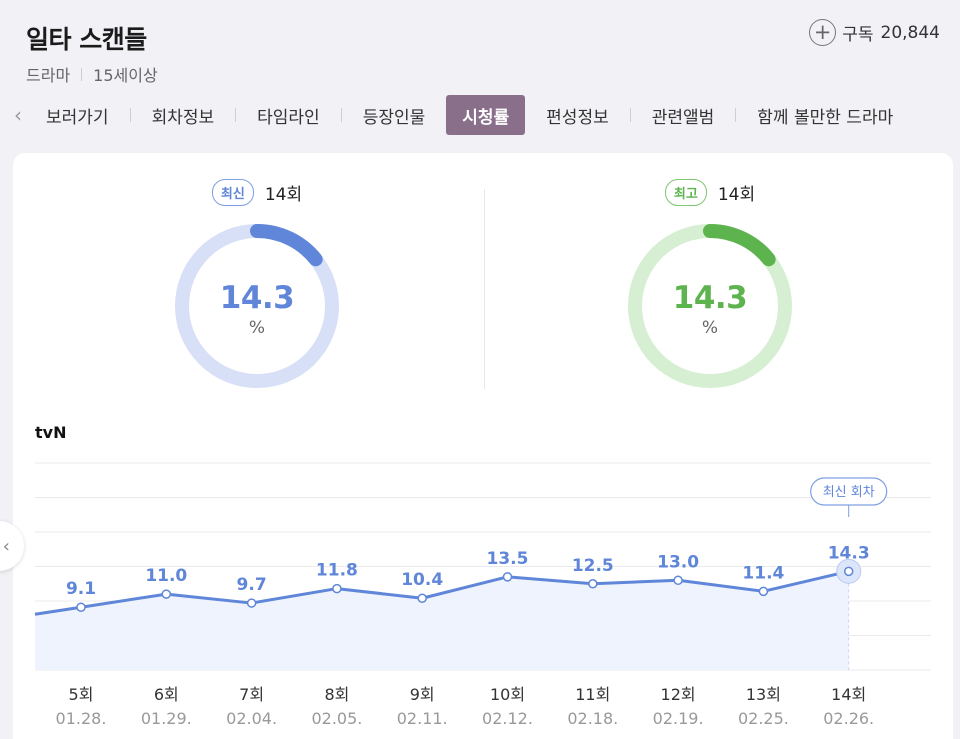  I want to click on drama-header: 일타 스캔들 드라마 15세이상 + 구독 20,844, so click(480, 48).